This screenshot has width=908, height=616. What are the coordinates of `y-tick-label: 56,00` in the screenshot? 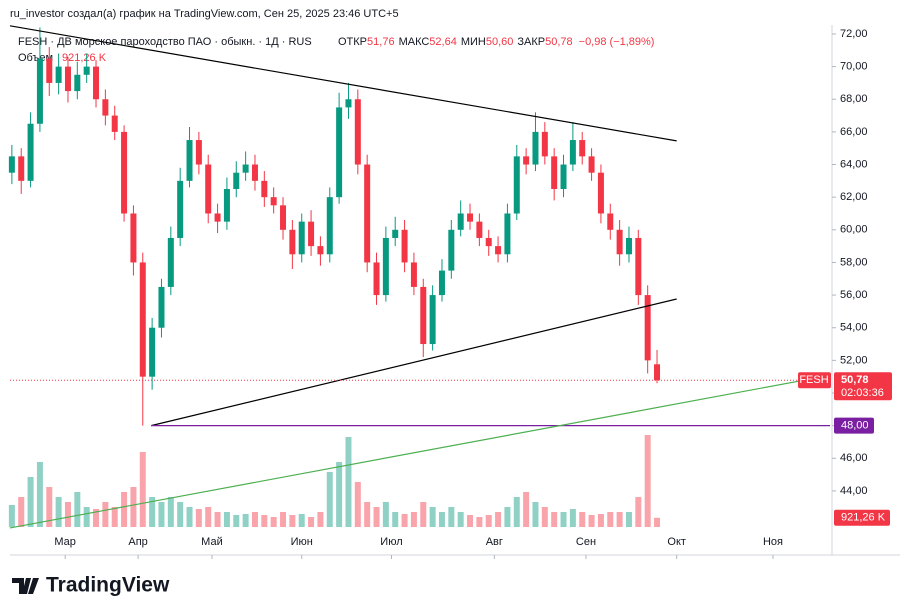 It's located at (854, 295).